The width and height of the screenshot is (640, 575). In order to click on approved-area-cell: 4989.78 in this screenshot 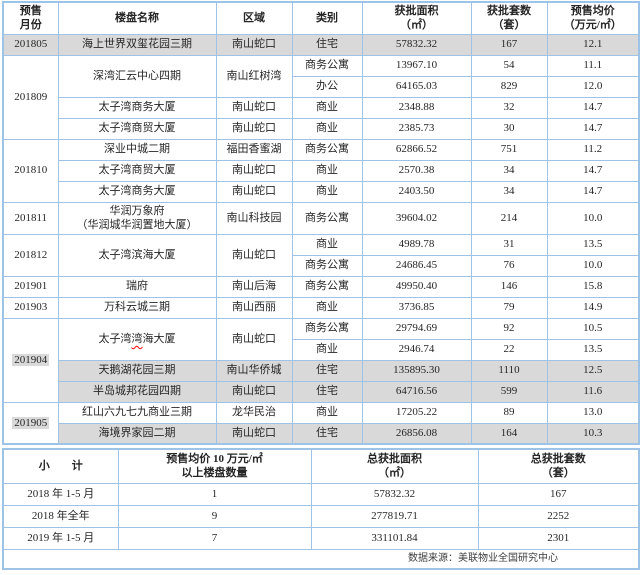, I will do `click(416, 244)`.